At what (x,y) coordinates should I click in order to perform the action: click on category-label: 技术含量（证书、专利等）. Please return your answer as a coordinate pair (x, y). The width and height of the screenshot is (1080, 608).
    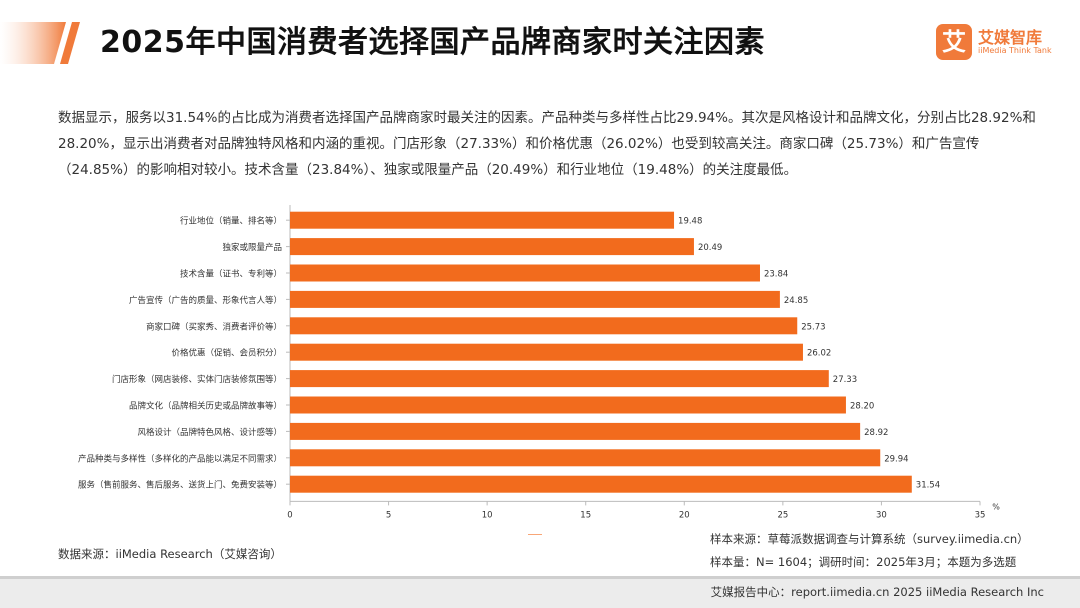
    Looking at the image, I should click on (231, 274).